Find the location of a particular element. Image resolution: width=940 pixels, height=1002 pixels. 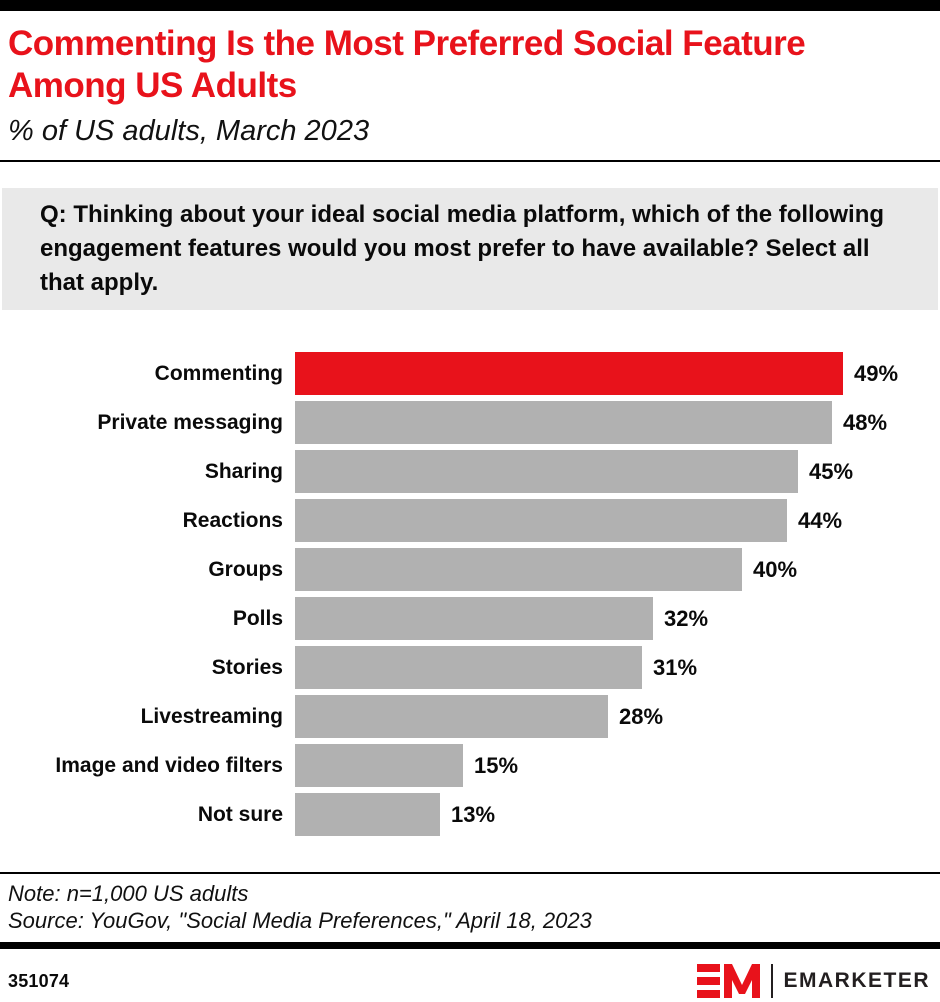

bar-row: Commenting 49% is located at coordinates (470, 373).